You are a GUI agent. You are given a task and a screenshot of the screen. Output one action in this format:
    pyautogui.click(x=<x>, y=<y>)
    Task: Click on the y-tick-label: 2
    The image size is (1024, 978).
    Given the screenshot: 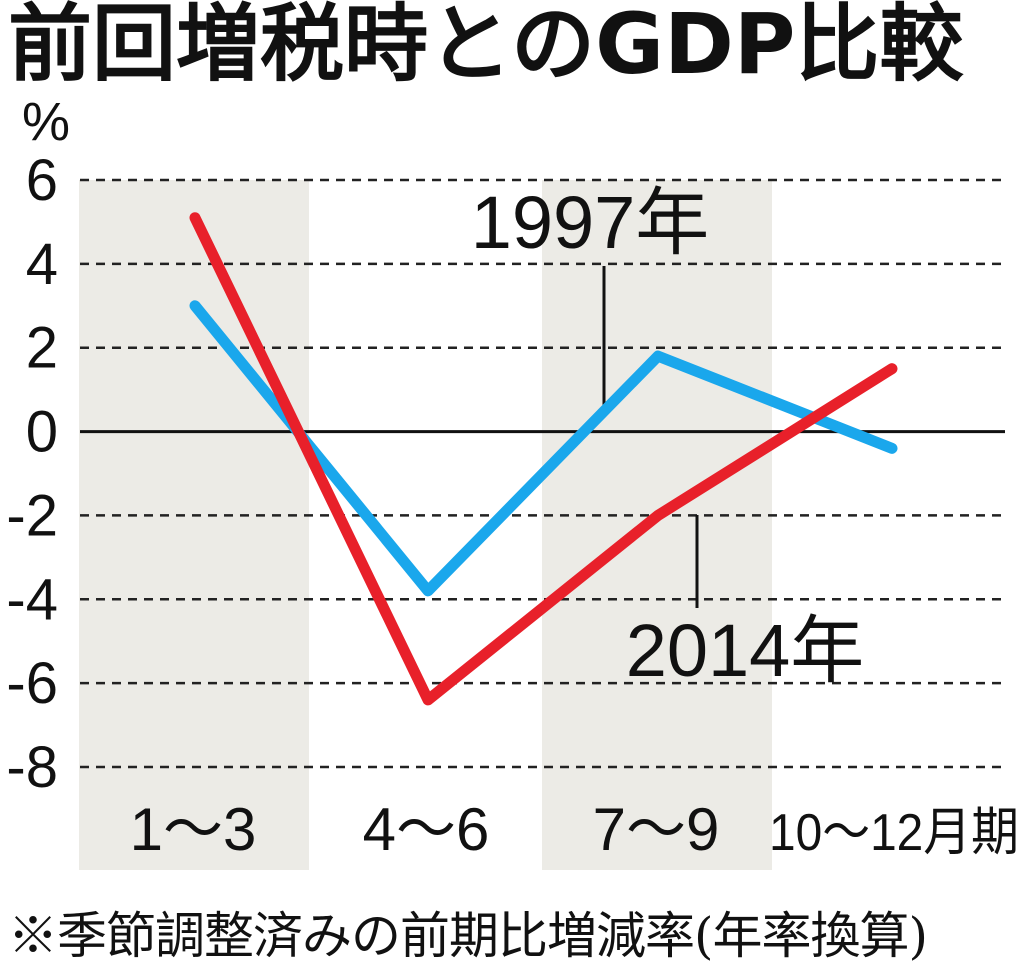 What is the action you would take?
    pyautogui.click(x=42, y=348)
    